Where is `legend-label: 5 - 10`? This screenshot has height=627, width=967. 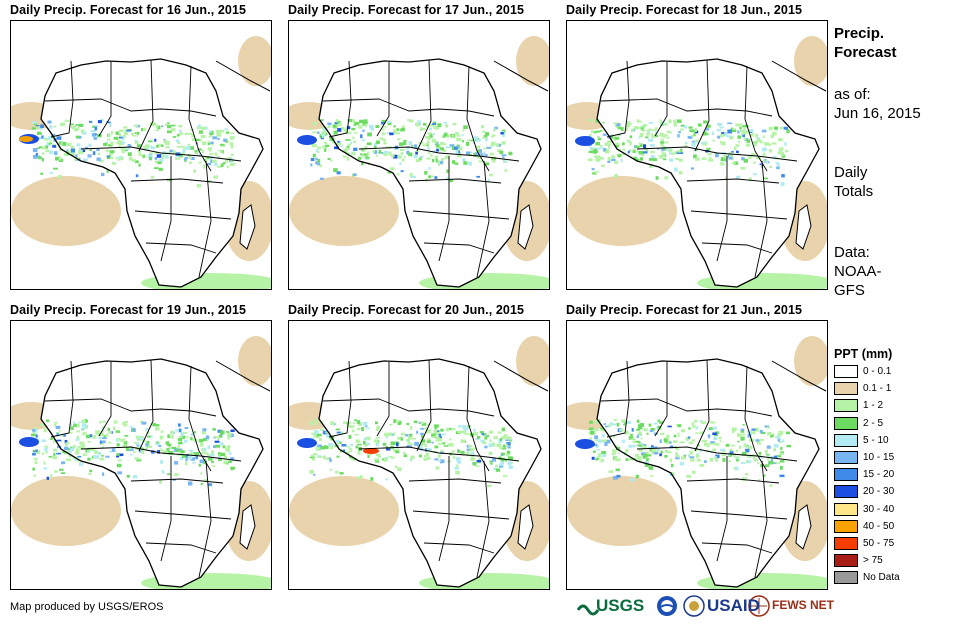
legend-label: 5 - 10 is located at coordinates (876, 440).